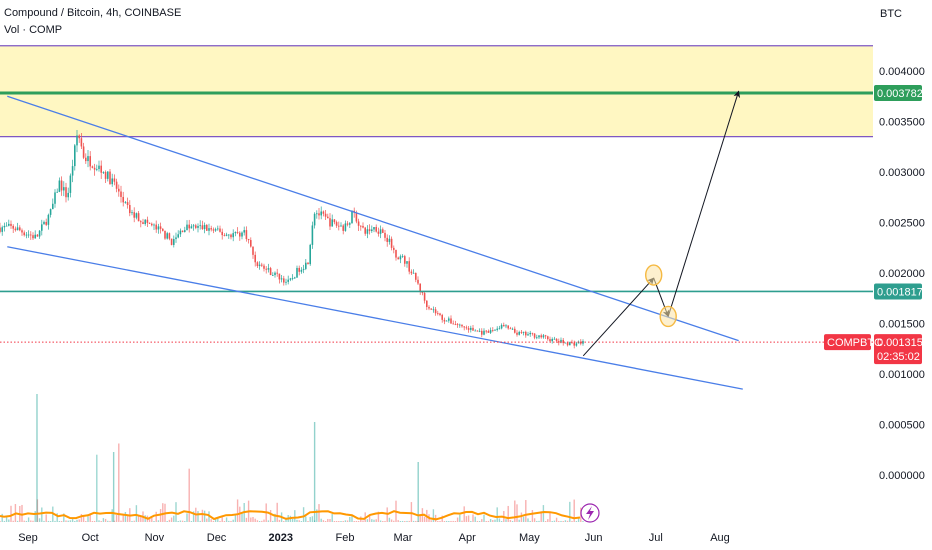 The height and width of the screenshot is (550, 932). What do you see at coordinates (902, 426) in the screenshot?
I see `y-tick-label: 0.000500` at bounding box center [902, 426].